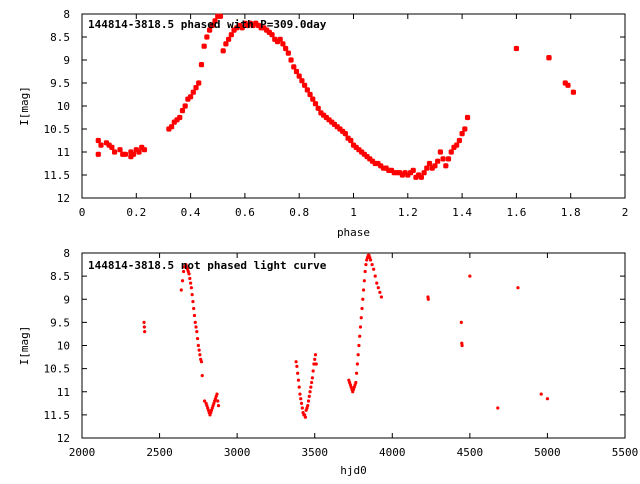 The image size is (640, 484). Describe the element at coordinates (470, 452) in the screenshot. I see `x-tick-label: 4500` at that location.